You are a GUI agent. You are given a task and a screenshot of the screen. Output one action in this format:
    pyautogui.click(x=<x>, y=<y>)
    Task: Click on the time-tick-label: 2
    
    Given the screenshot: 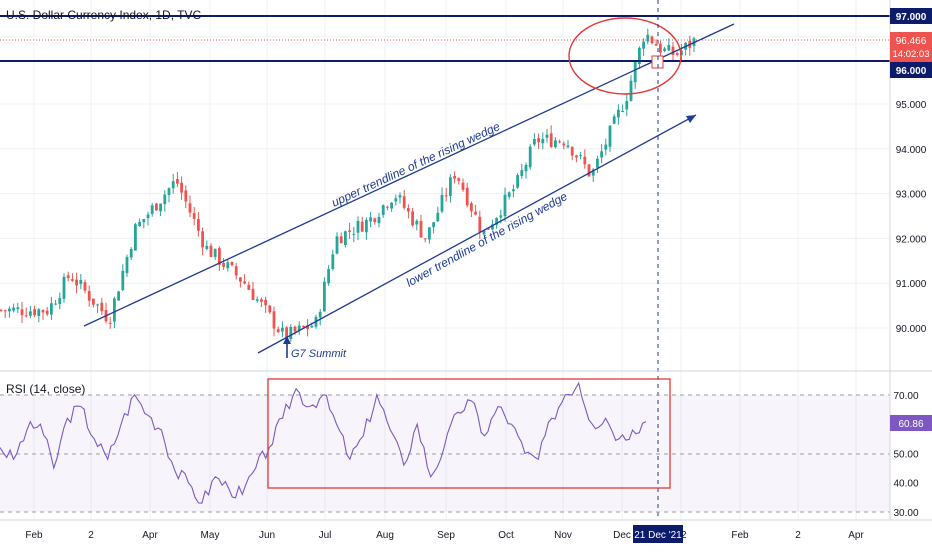 What is the action you would take?
    pyautogui.click(x=91, y=535)
    